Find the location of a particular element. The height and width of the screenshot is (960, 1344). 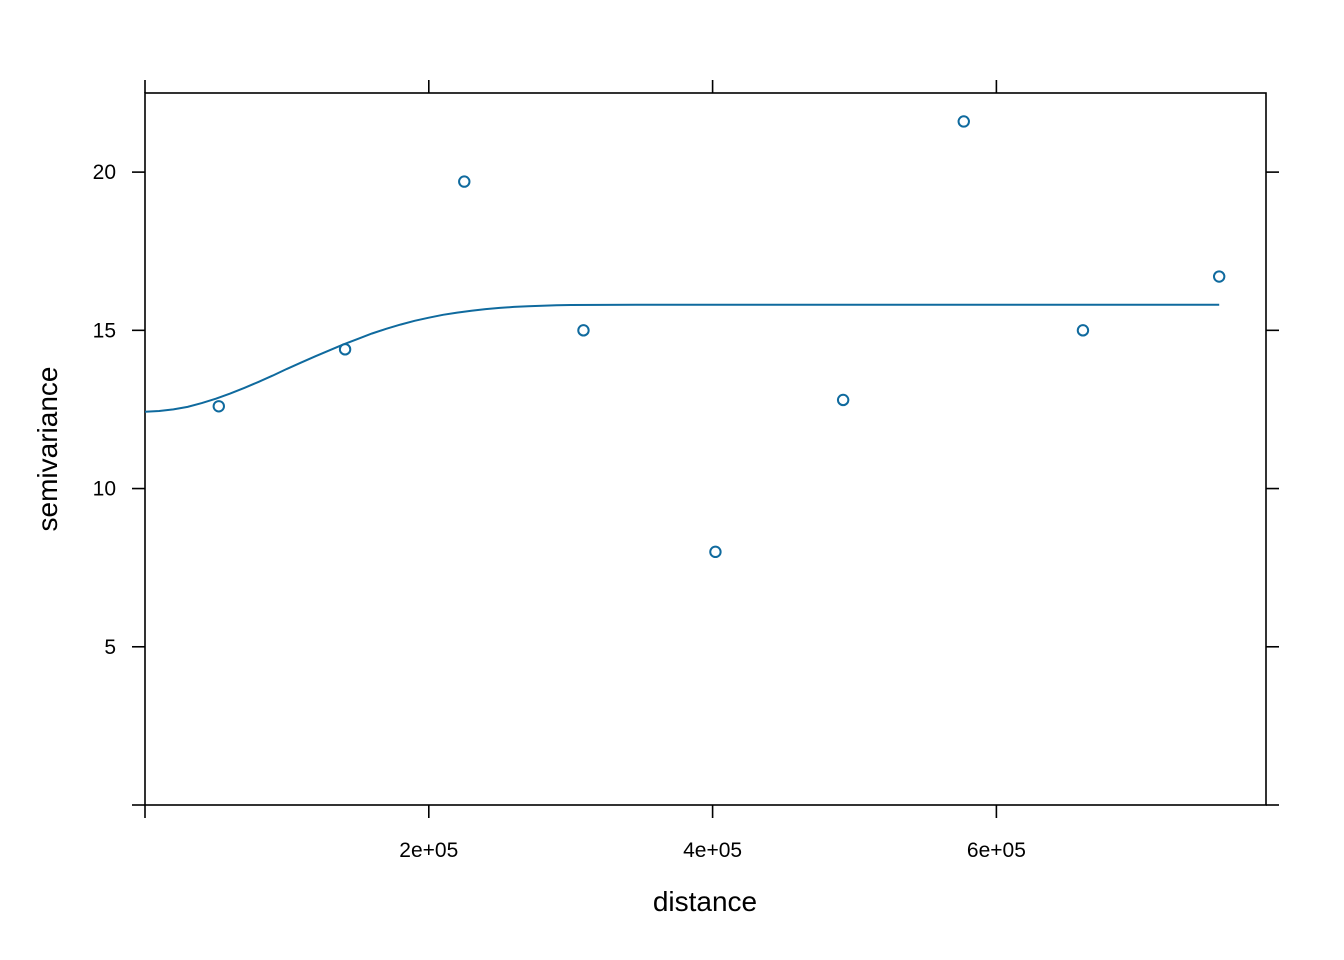

x-tick-label: 2e+05 is located at coordinates (428, 850).